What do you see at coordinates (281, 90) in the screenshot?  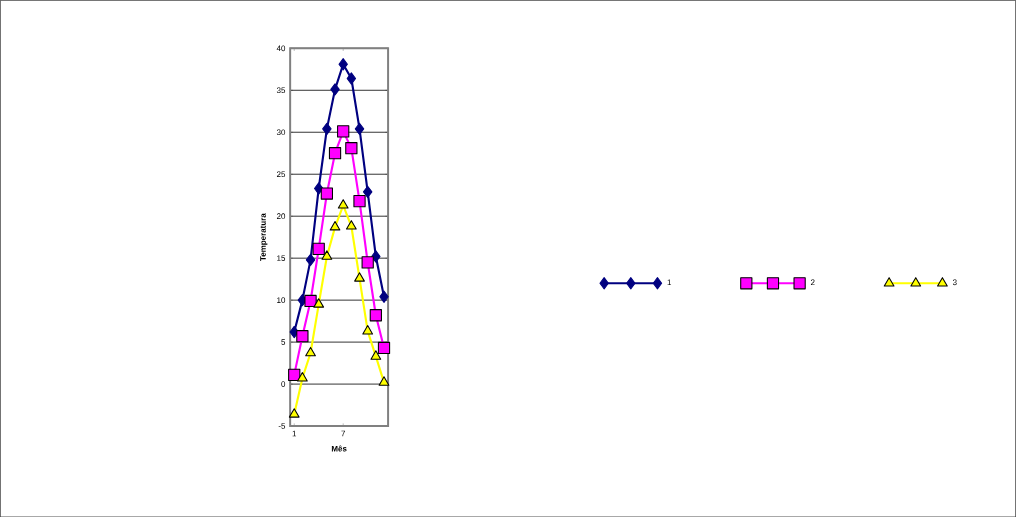 I see `y-tick-label: 35` at bounding box center [281, 90].